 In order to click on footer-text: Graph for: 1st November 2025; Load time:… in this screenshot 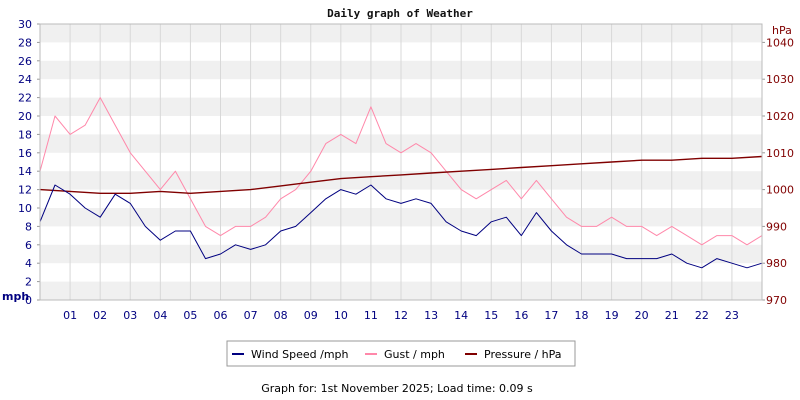, I will do `click(397, 388)`.